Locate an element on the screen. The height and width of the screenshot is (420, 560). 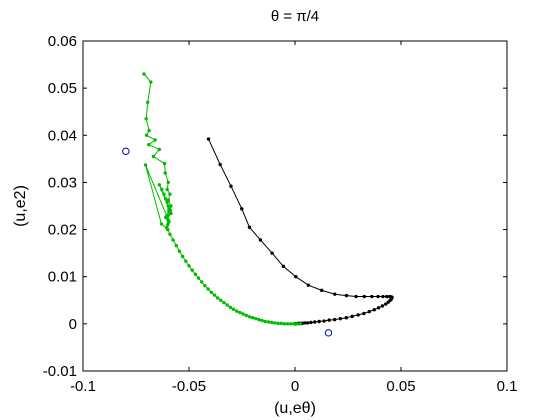
chart-title: θ = π/4 is located at coordinates (295, 16).